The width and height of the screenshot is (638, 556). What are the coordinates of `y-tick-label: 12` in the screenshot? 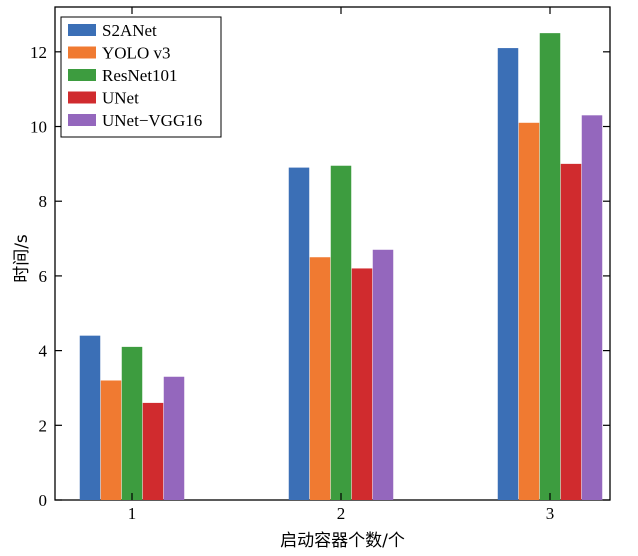 It's located at (38, 52).